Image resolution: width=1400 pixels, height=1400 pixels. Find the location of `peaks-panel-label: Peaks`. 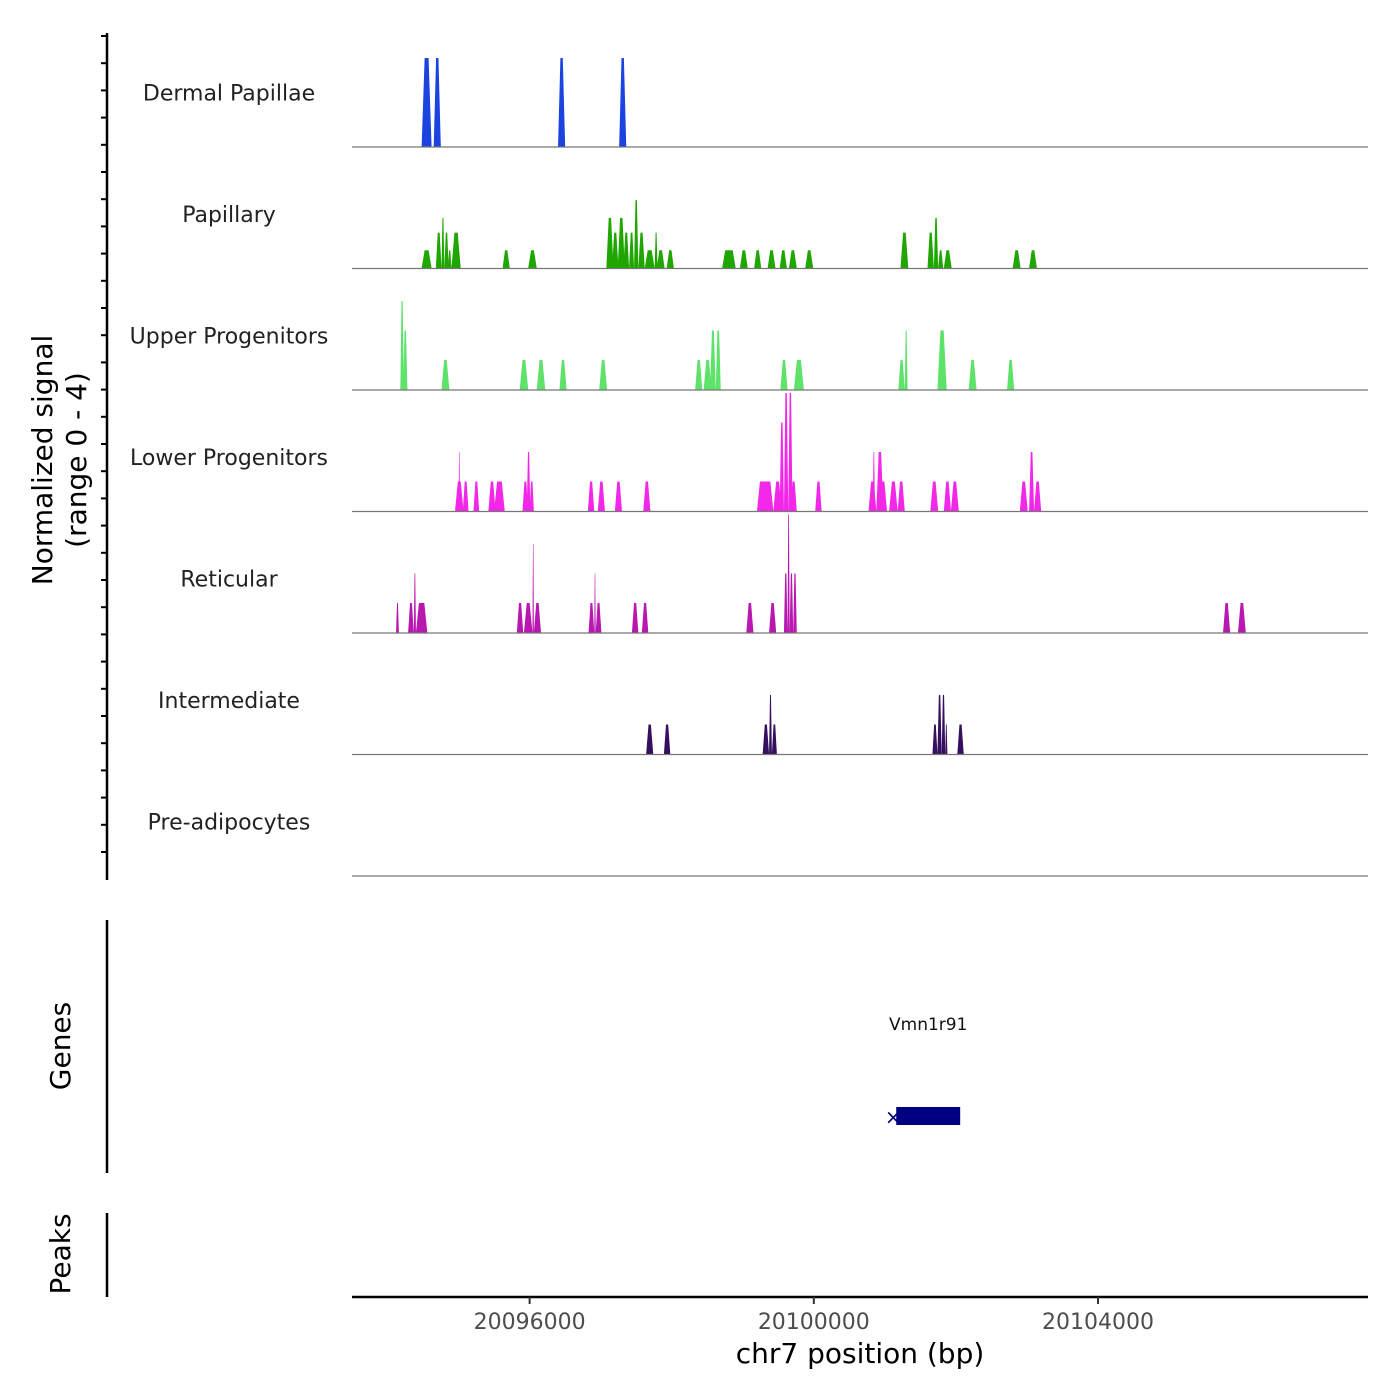

peaks-panel-label: Peaks is located at coordinates (60, 1253).